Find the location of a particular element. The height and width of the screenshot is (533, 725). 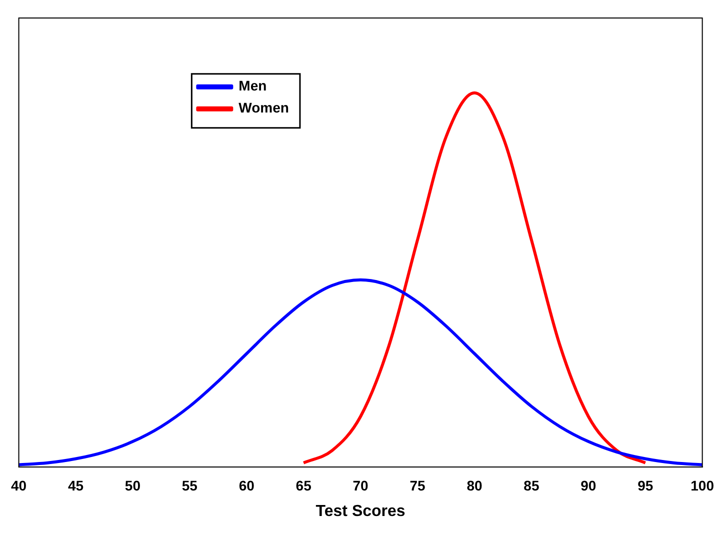

x-tick-label: 100 is located at coordinates (702, 485).